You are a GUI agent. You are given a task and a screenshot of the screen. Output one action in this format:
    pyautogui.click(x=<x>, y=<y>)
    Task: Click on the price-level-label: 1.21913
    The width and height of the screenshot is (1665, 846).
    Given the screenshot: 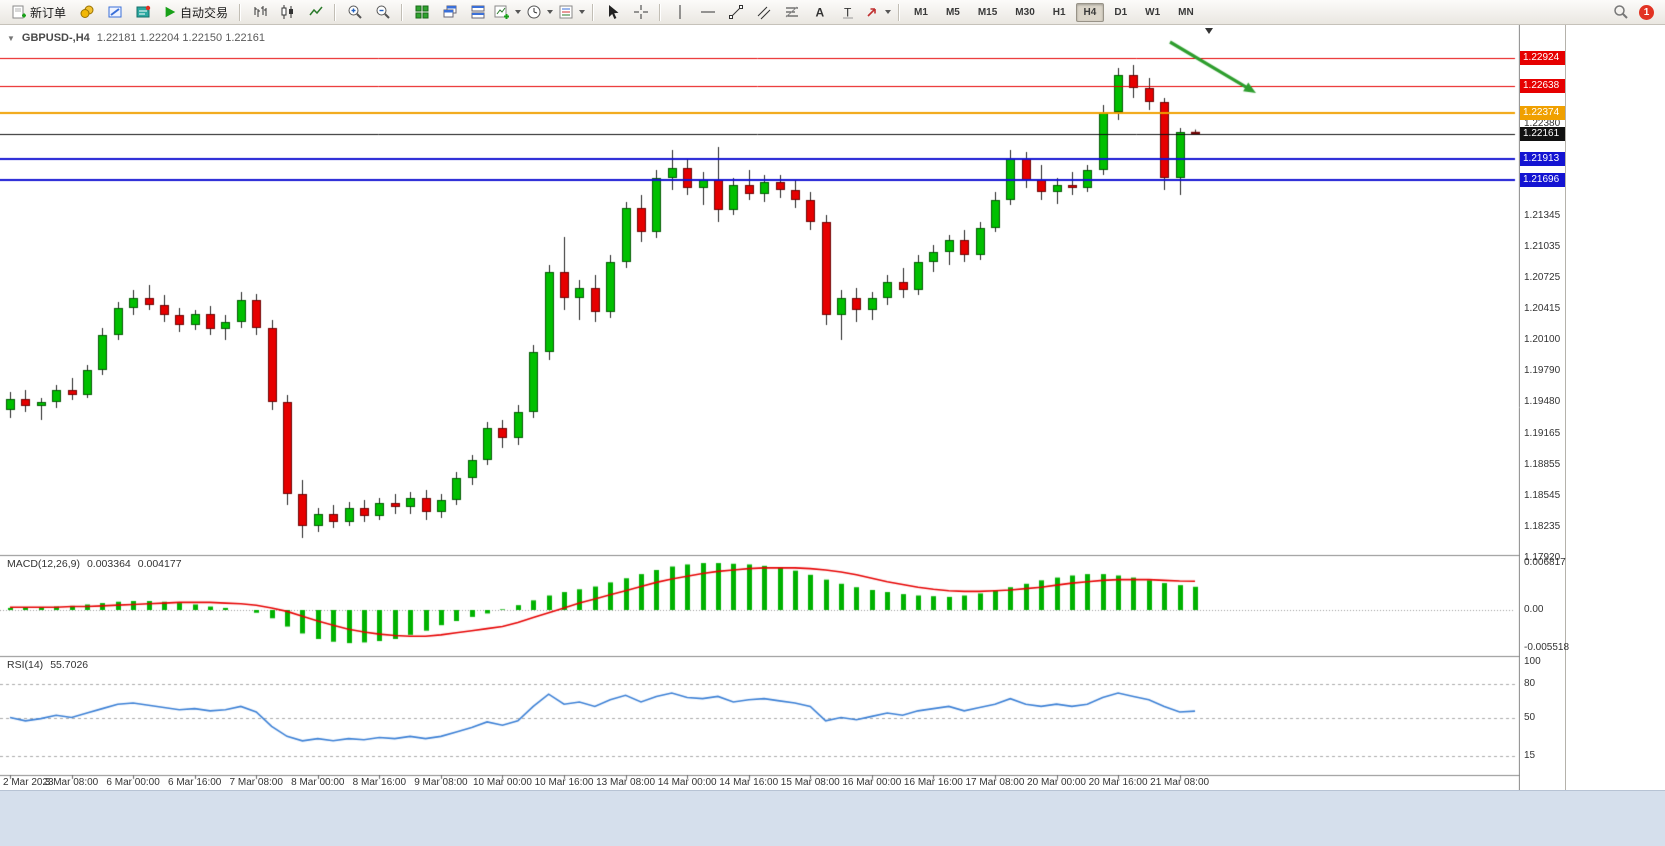 What is the action you would take?
    pyautogui.click(x=1542, y=158)
    